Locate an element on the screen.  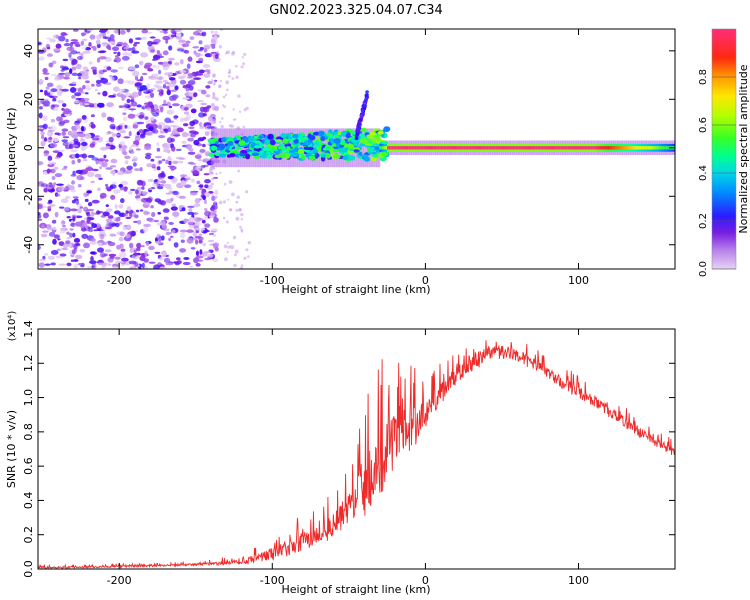
y-tick-label: 0.6 is located at coordinates (28, 466).